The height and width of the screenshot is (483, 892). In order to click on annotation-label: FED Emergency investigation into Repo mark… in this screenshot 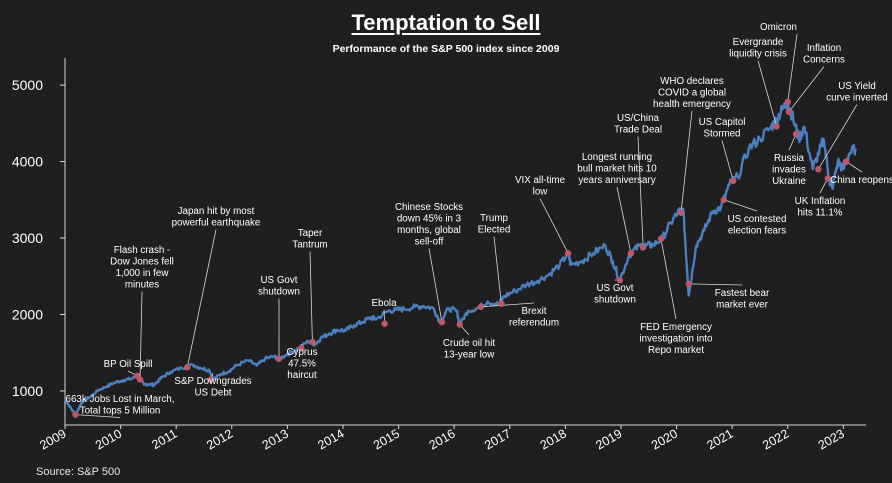, I will do `click(677, 339)`.